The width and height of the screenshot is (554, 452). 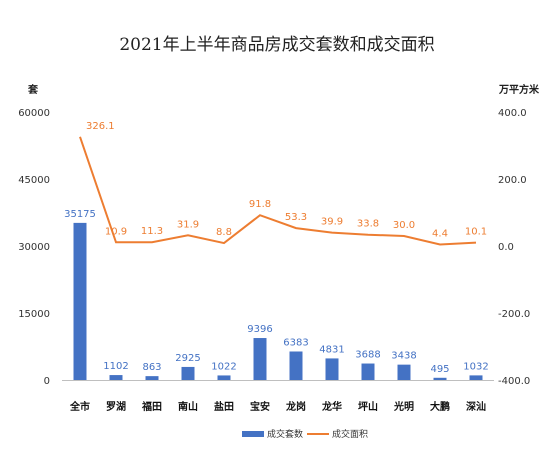 What do you see at coordinates (224, 232) in the screenshot?
I see `line-data-label: 8.8` at bounding box center [224, 232].